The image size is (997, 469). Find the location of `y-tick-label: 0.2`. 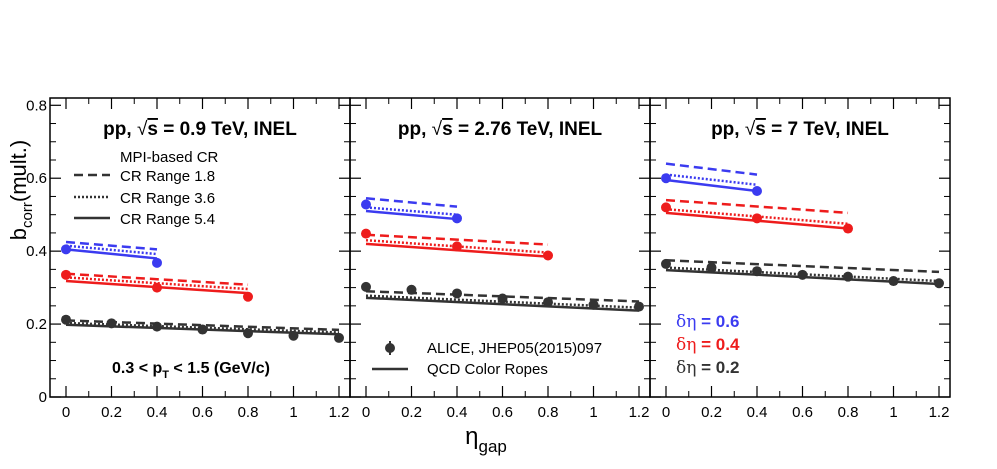

y-tick-label: 0.2 is located at coordinates (36, 324).